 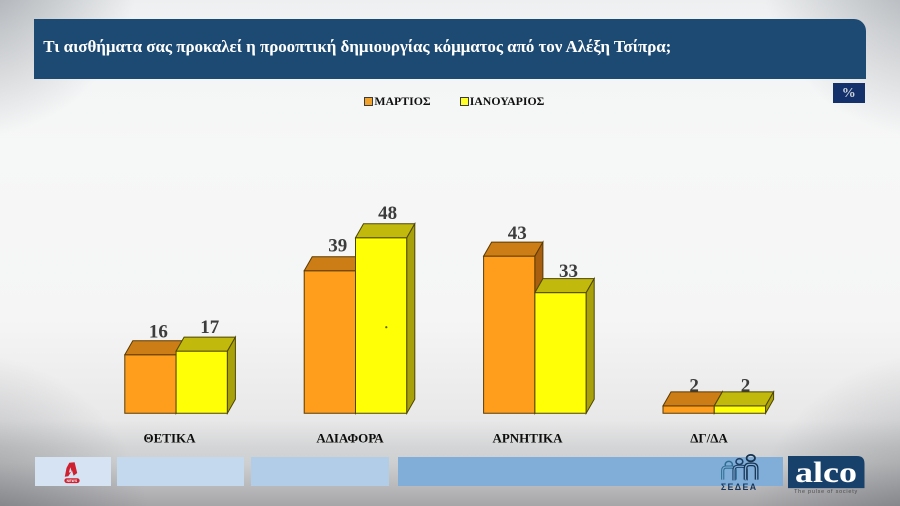 I want to click on svg-text: ΑΔΙΑΦΟΡΑ, so click(x=350, y=437).